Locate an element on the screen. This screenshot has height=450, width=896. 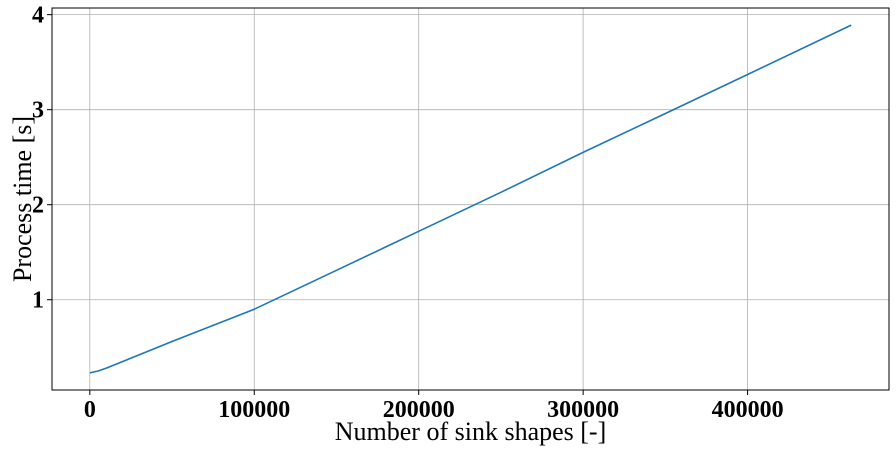
y-tick-label: 4 is located at coordinates (38, 16).